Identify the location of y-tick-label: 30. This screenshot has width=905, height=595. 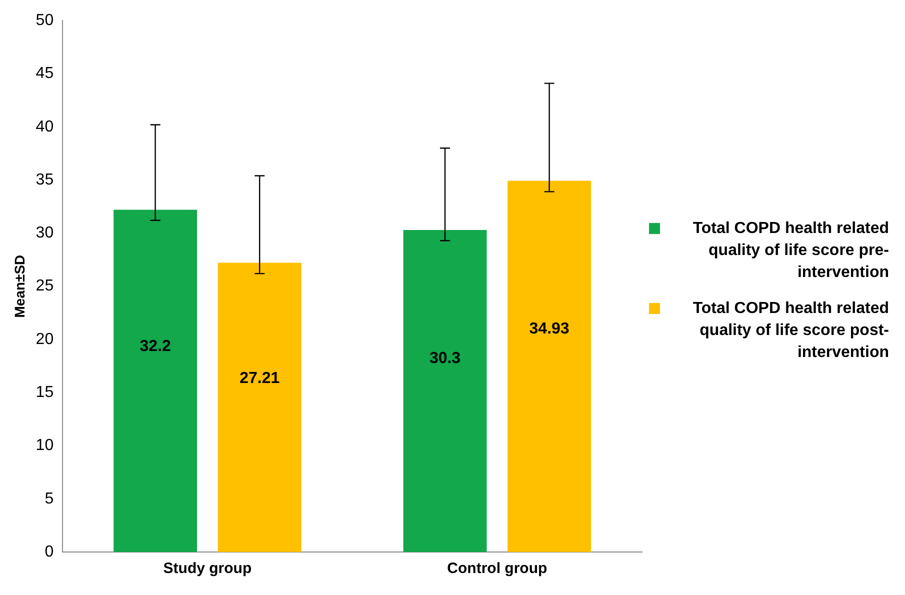
(45, 233).